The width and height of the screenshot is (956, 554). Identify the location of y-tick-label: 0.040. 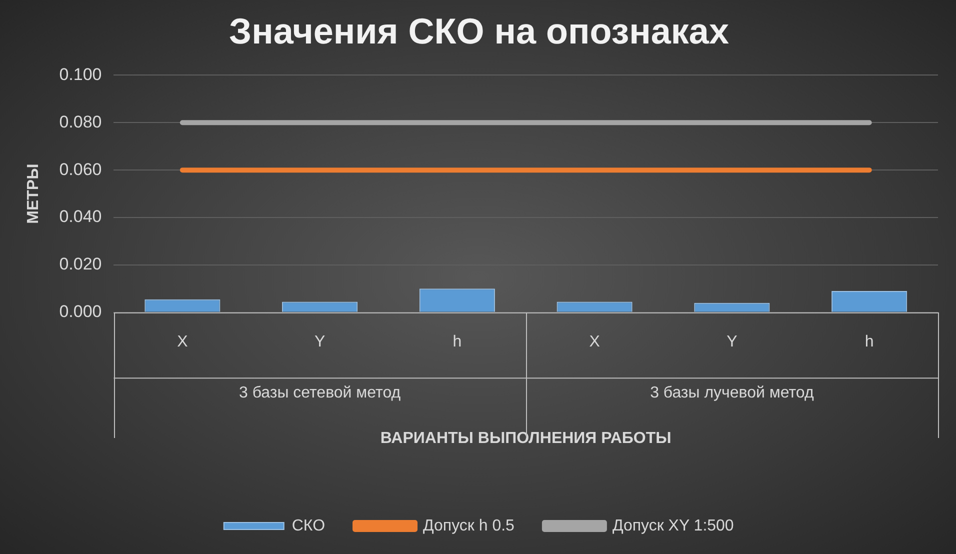
(80, 216).